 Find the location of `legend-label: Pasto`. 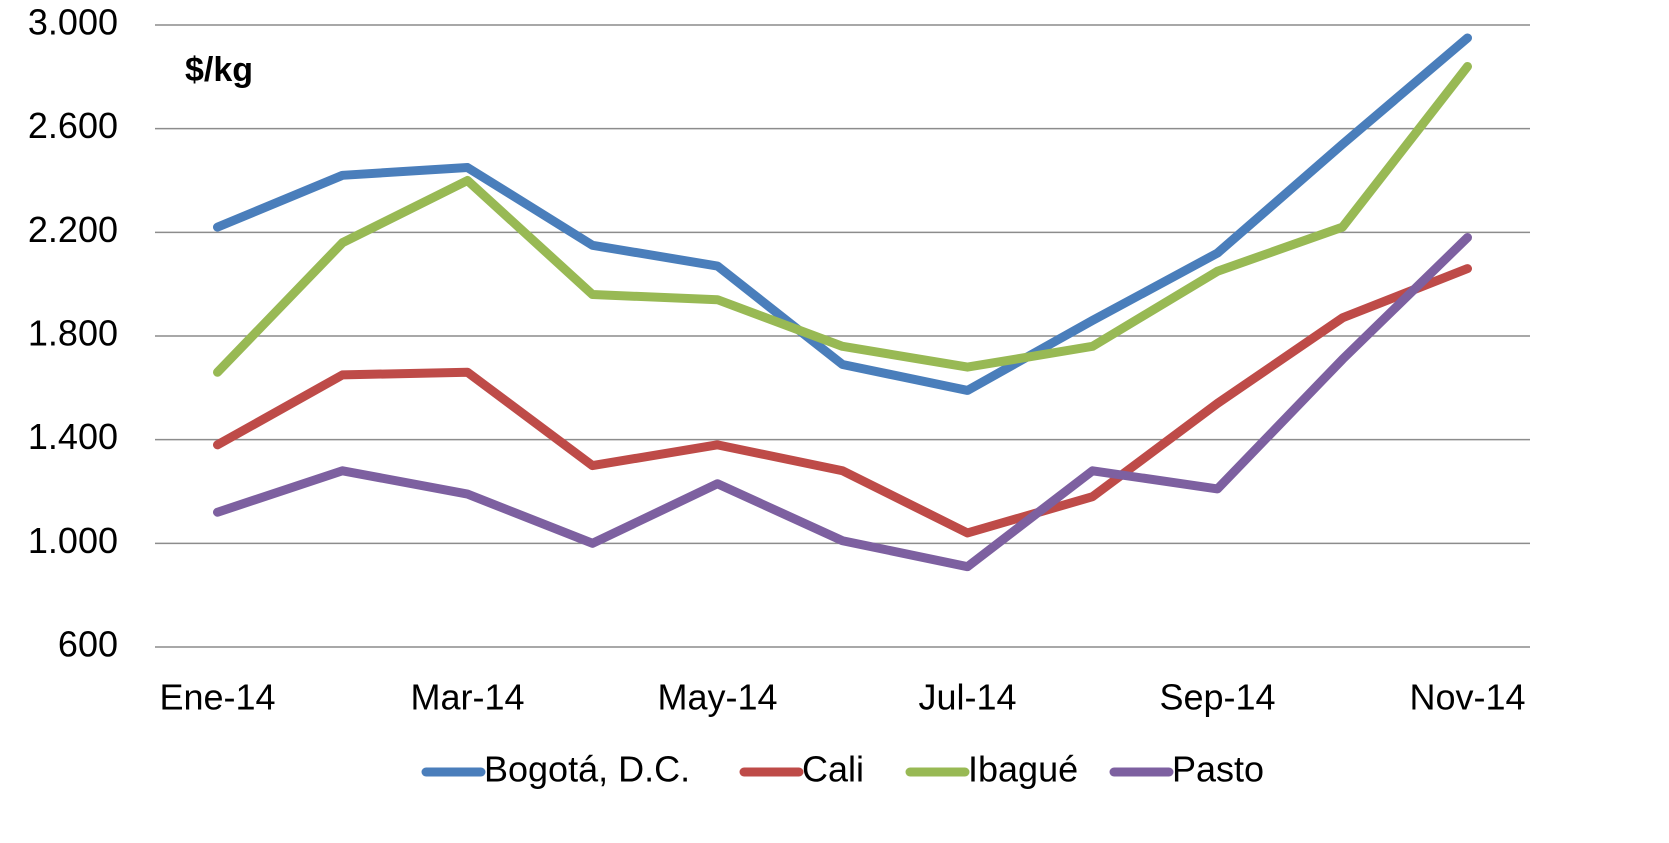

legend-label: Pasto is located at coordinates (1218, 769).